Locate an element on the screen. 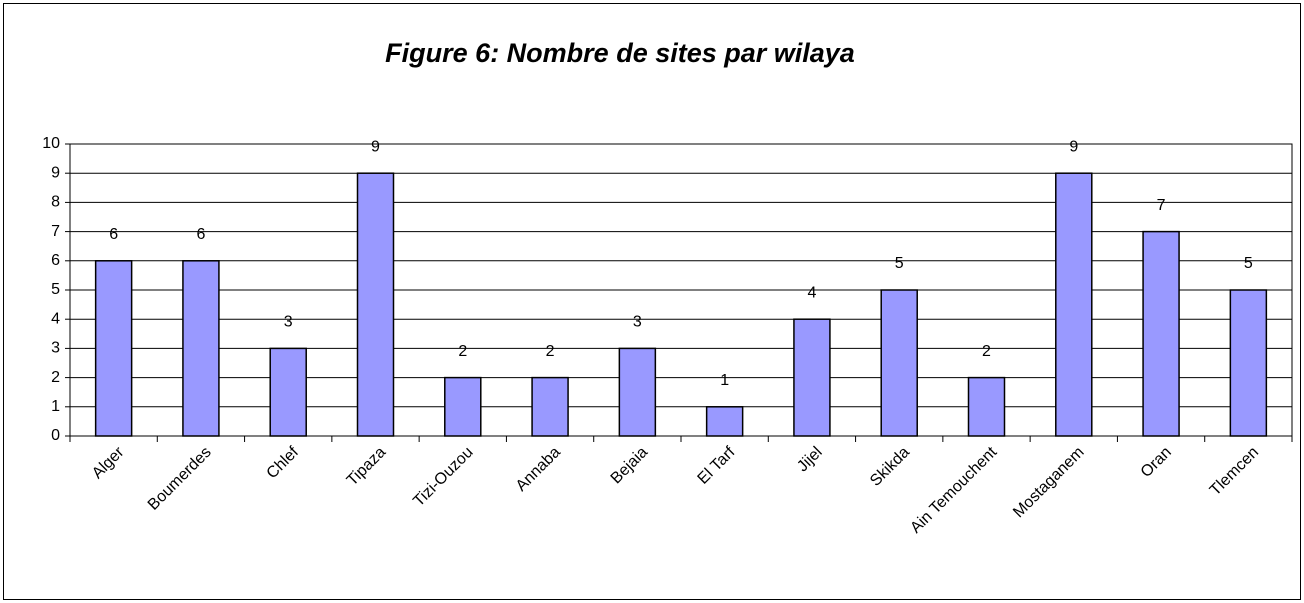 This screenshot has width=1304, height=603. y-tick-label: 6 is located at coordinates (55, 260).